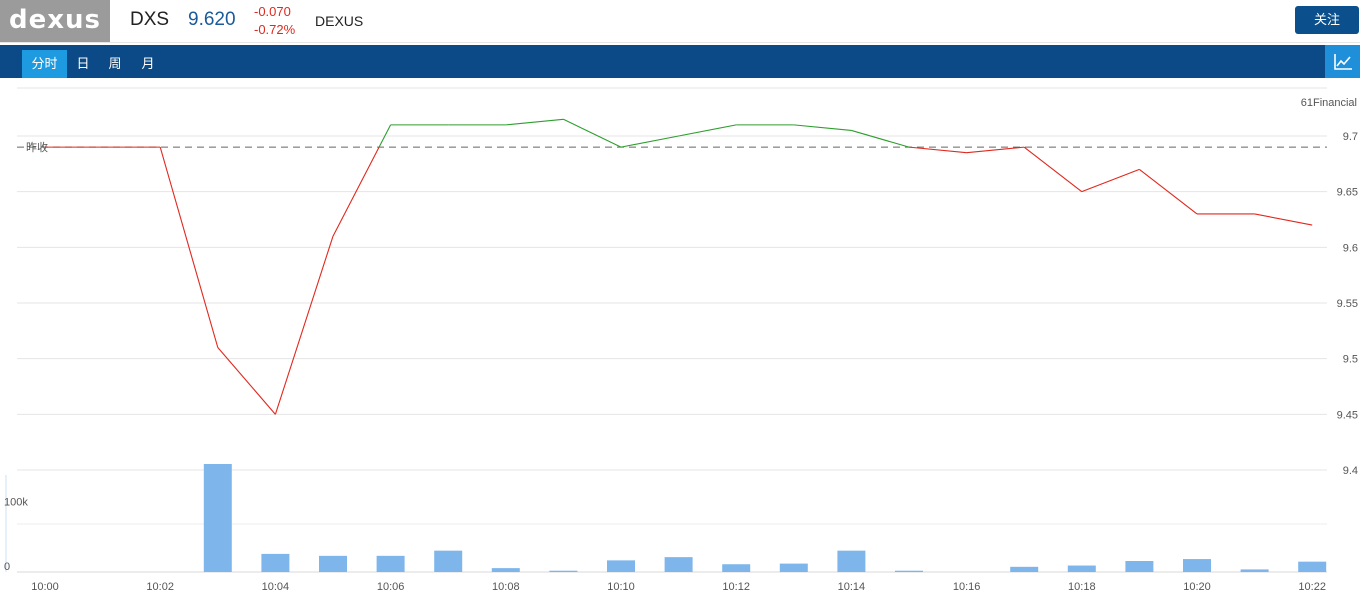 This screenshot has height=598, width=1360. What do you see at coordinates (1082, 587) in the screenshot?
I see `time-axis-tick-label: 10:18` at bounding box center [1082, 587].